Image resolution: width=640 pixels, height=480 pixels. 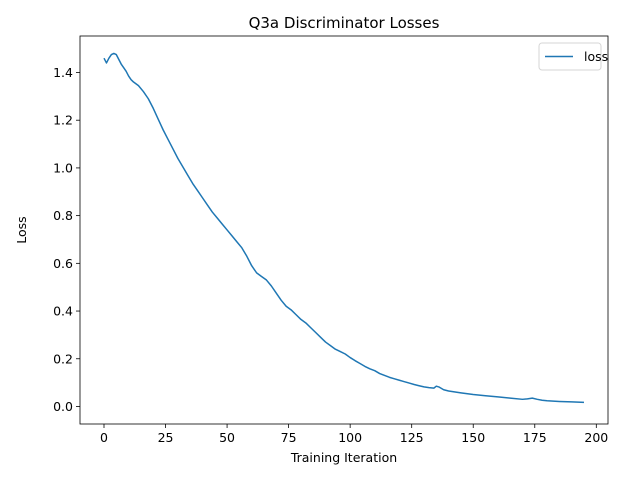 I want to click on x-tick-label: 0, so click(x=104, y=437).